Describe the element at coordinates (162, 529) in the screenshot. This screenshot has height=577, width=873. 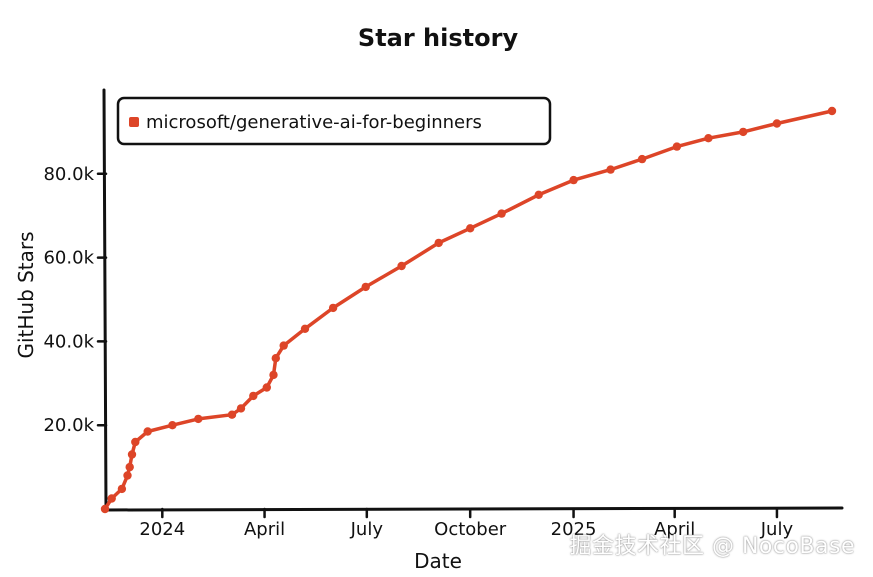
I see `x-tick-label: 2024` at that location.